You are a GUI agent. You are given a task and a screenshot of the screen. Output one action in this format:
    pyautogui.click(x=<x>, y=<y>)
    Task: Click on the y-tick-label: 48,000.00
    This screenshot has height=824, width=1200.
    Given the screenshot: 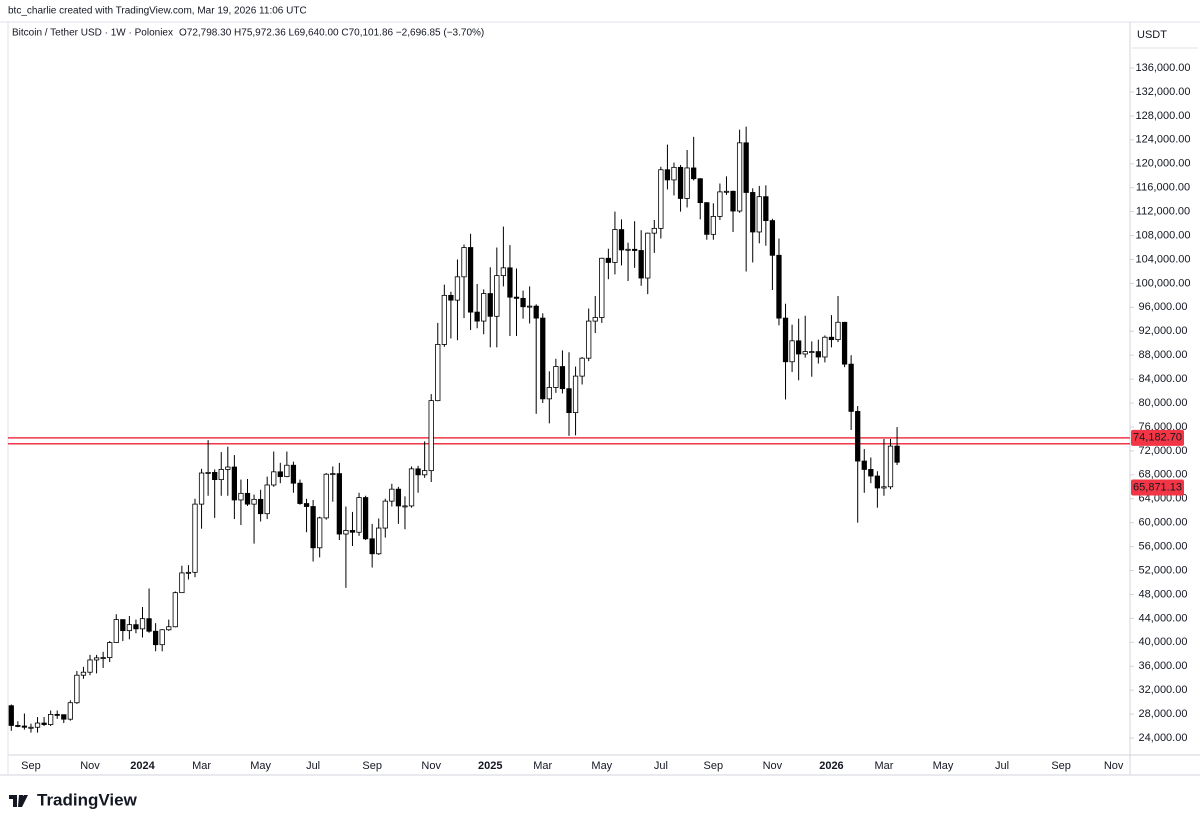 What is the action you would take?
    pyautogui.click(x=1163, y=594)
    